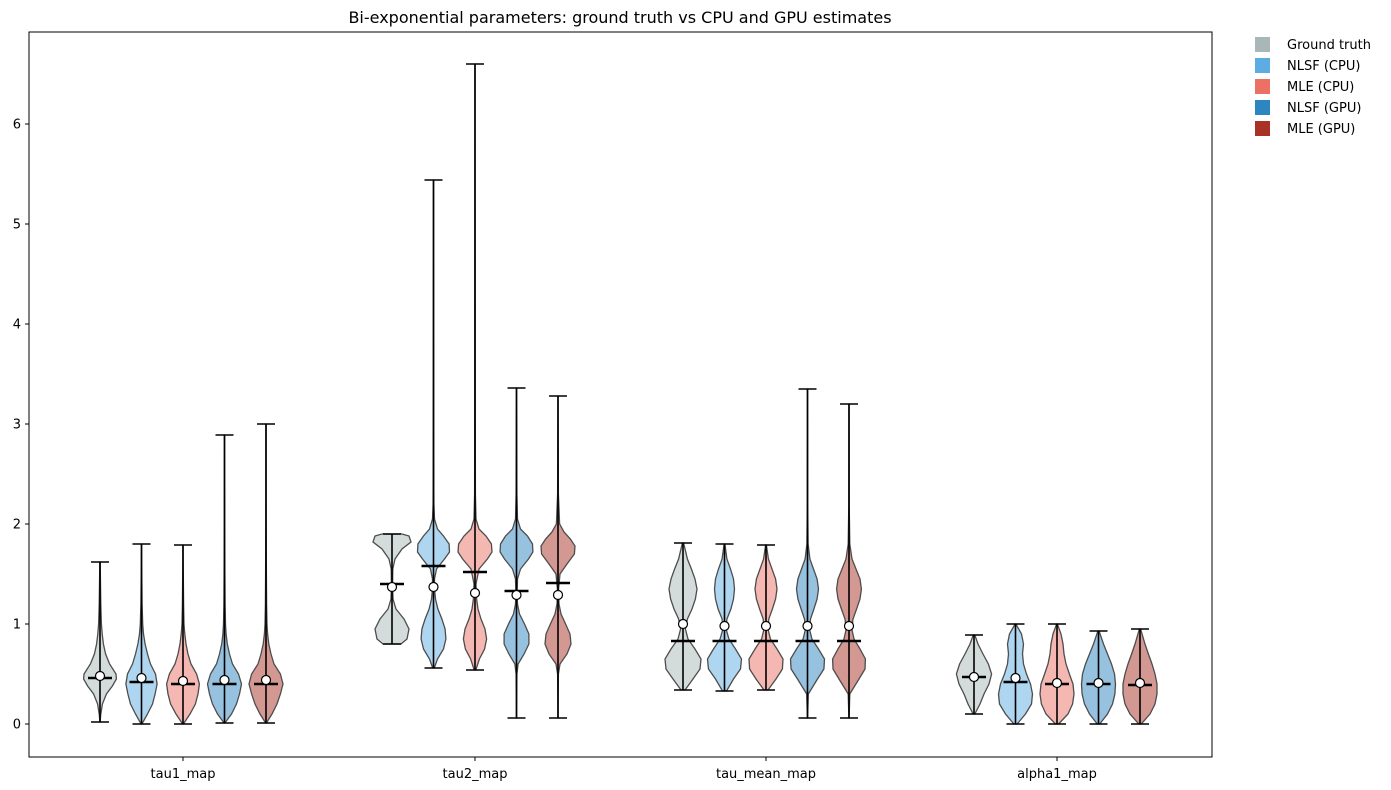 Image resolution: width=1391 pixels, height=790 pixels. What do you see at coordinates (1324, 108) in the screenshot?
I see `legend-label: NLSF (GPU)` at bounding box center [1324, 108].